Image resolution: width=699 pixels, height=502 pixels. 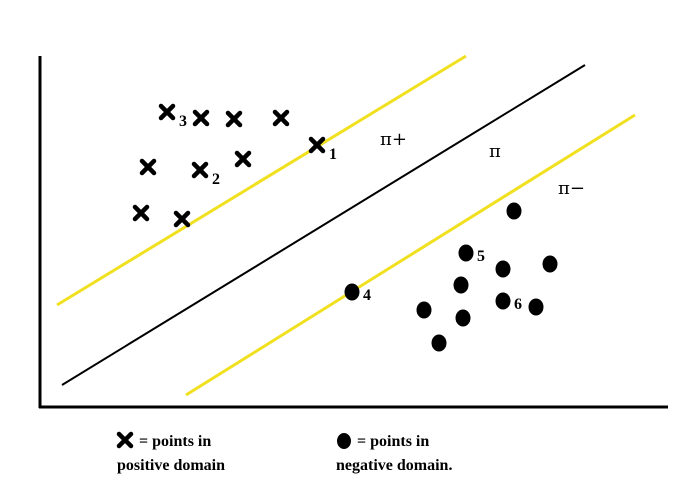 What do you see at coordinates (393, 441) in the screenshot?
I see `legend-negative-line1: = points in` at bounding box center [393, 441].